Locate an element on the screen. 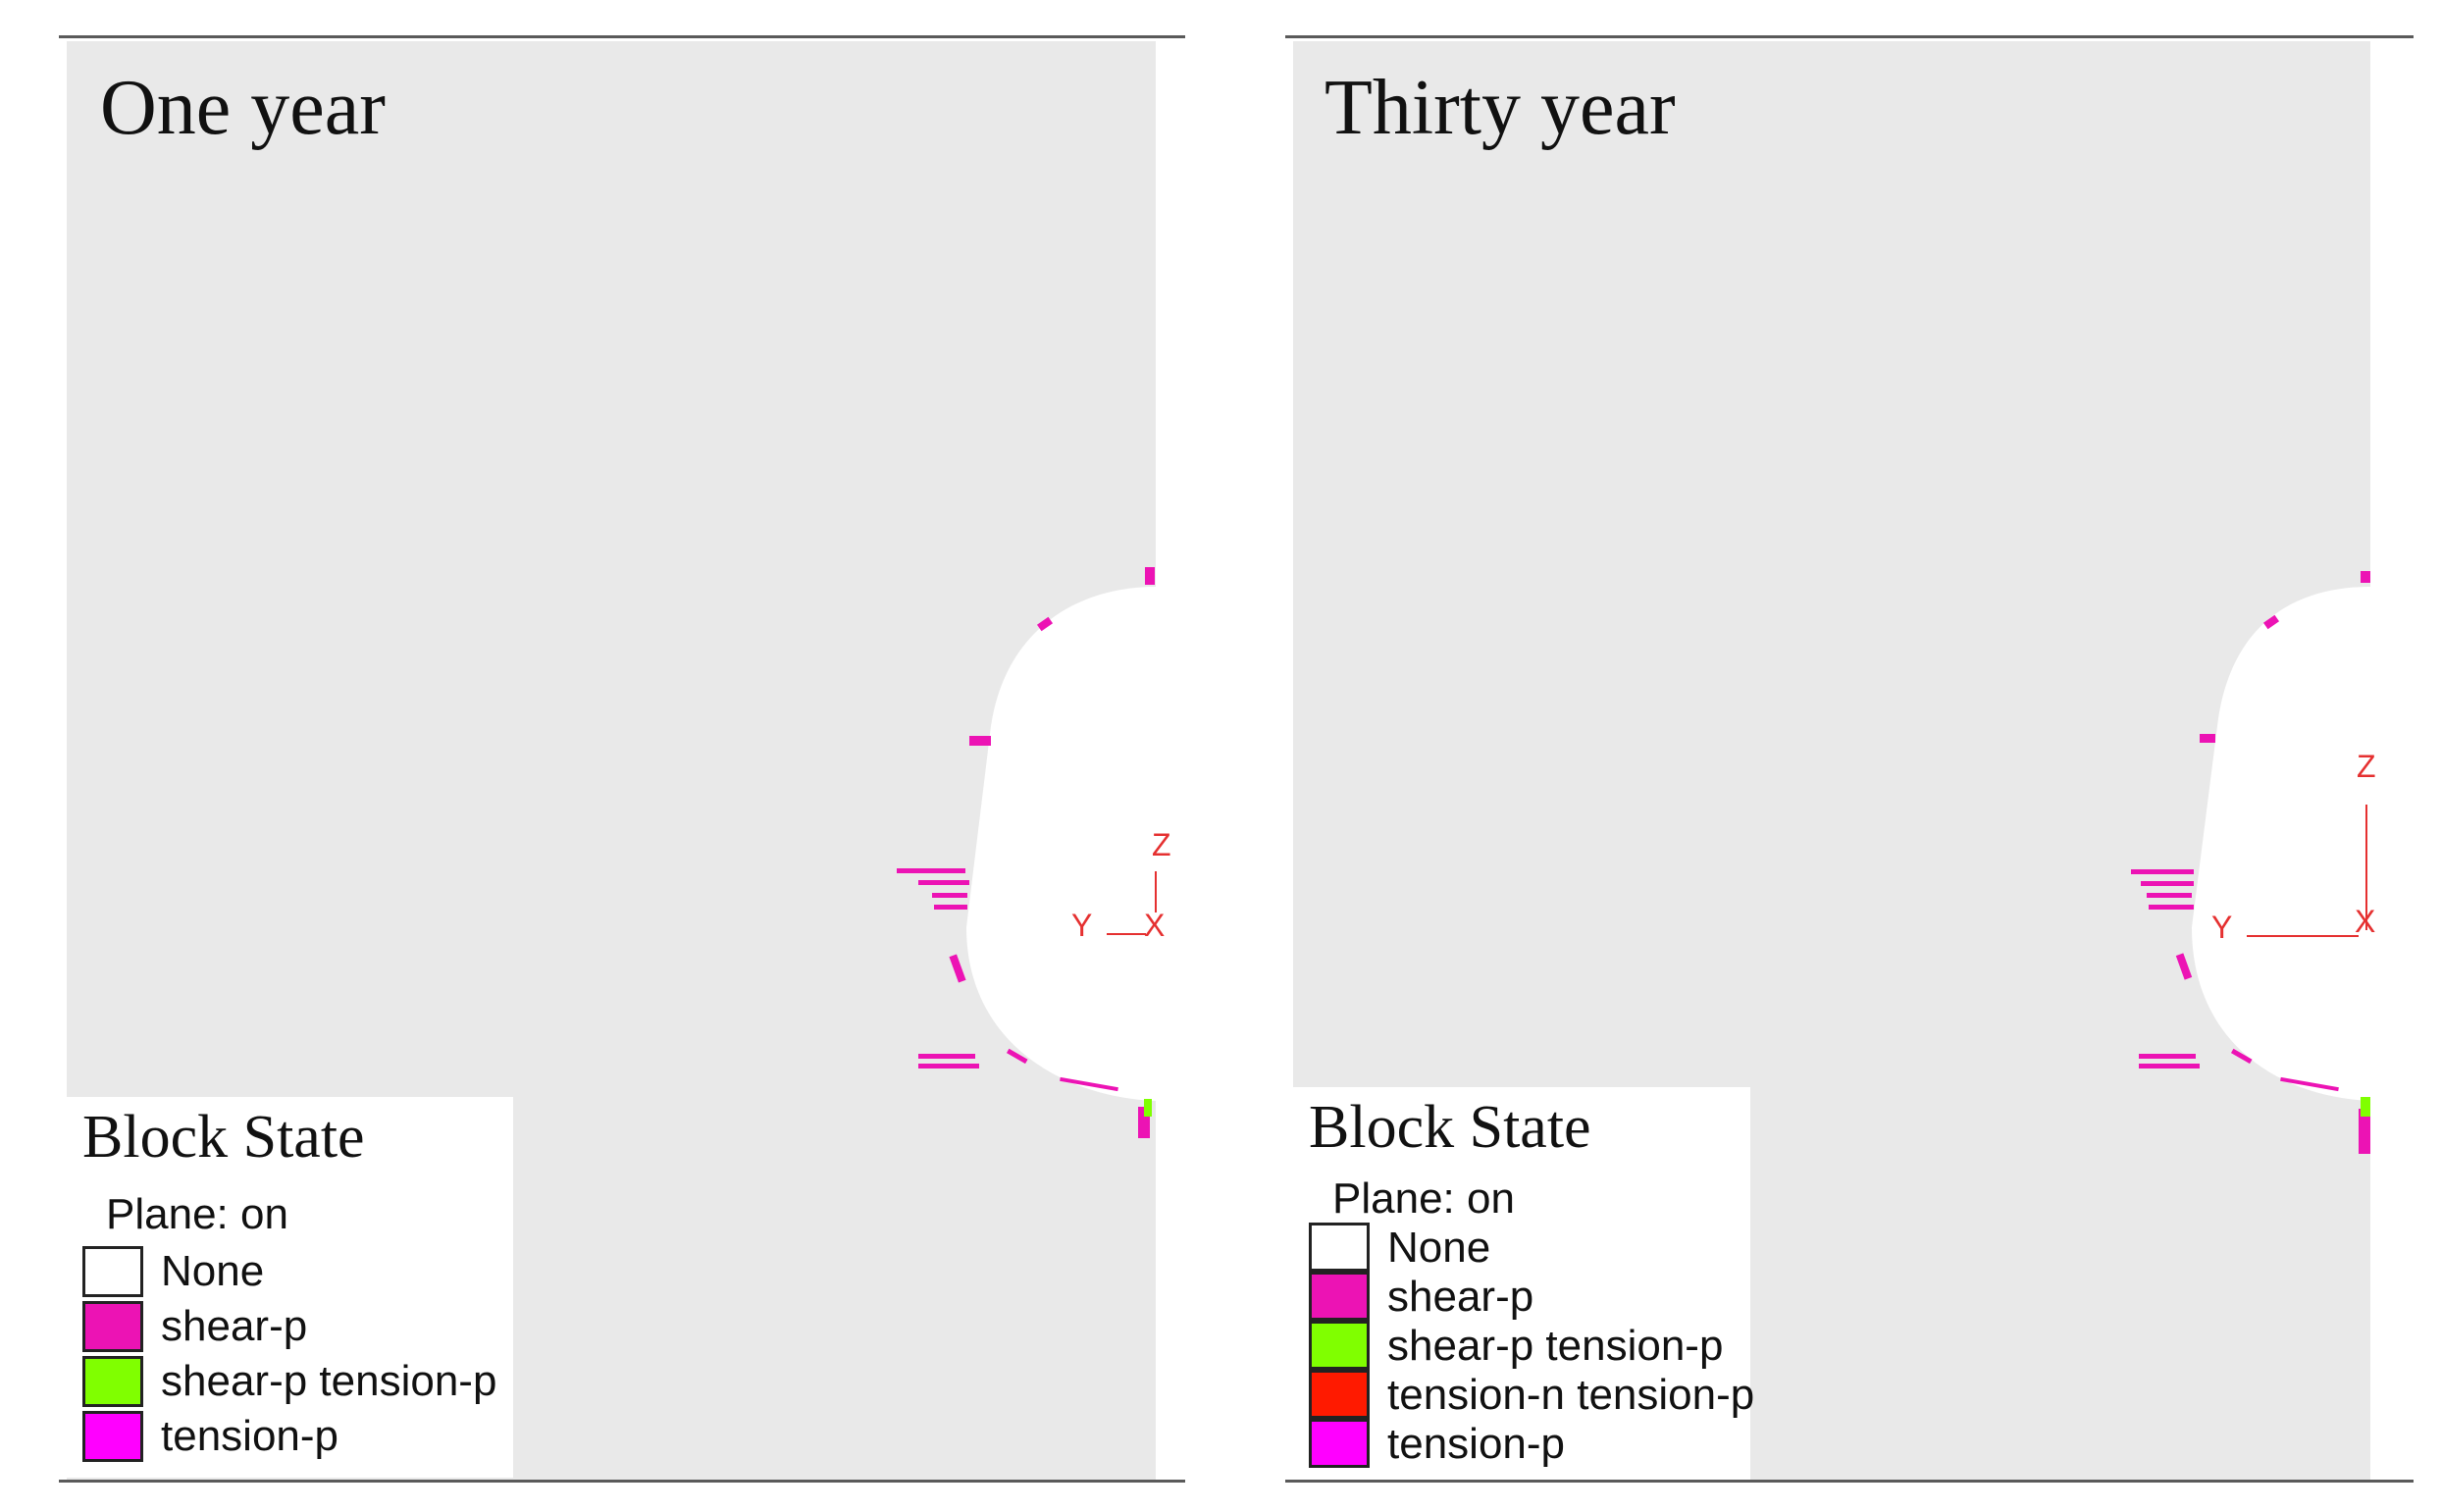  panel-title: One year is located at coordinates (243, 108).